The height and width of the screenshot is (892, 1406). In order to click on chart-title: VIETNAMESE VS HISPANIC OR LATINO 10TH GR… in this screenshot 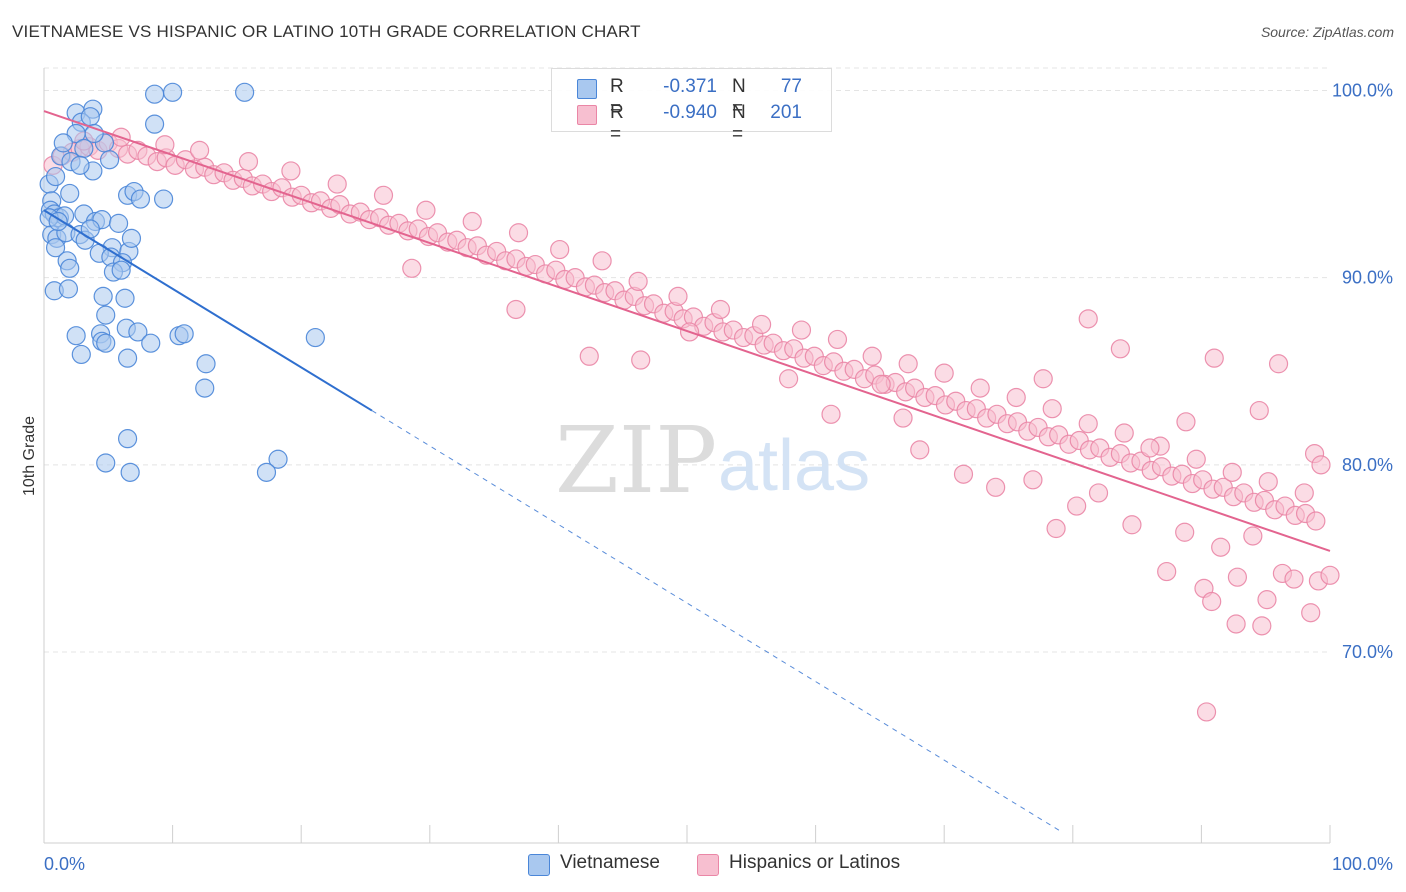, I will do `click(326, 31)`.